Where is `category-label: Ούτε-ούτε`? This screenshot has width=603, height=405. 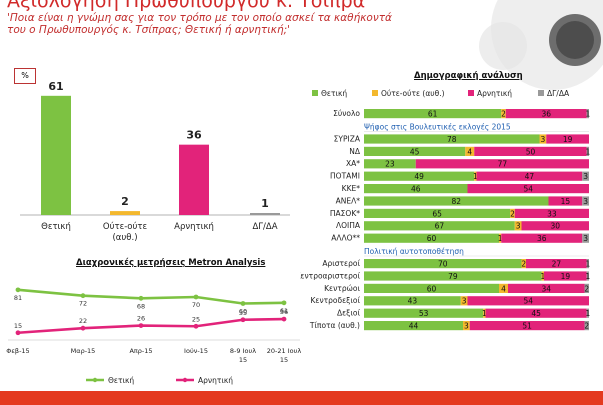 category-label: Ούτε-ούτε is located at coordinates (125, 226).